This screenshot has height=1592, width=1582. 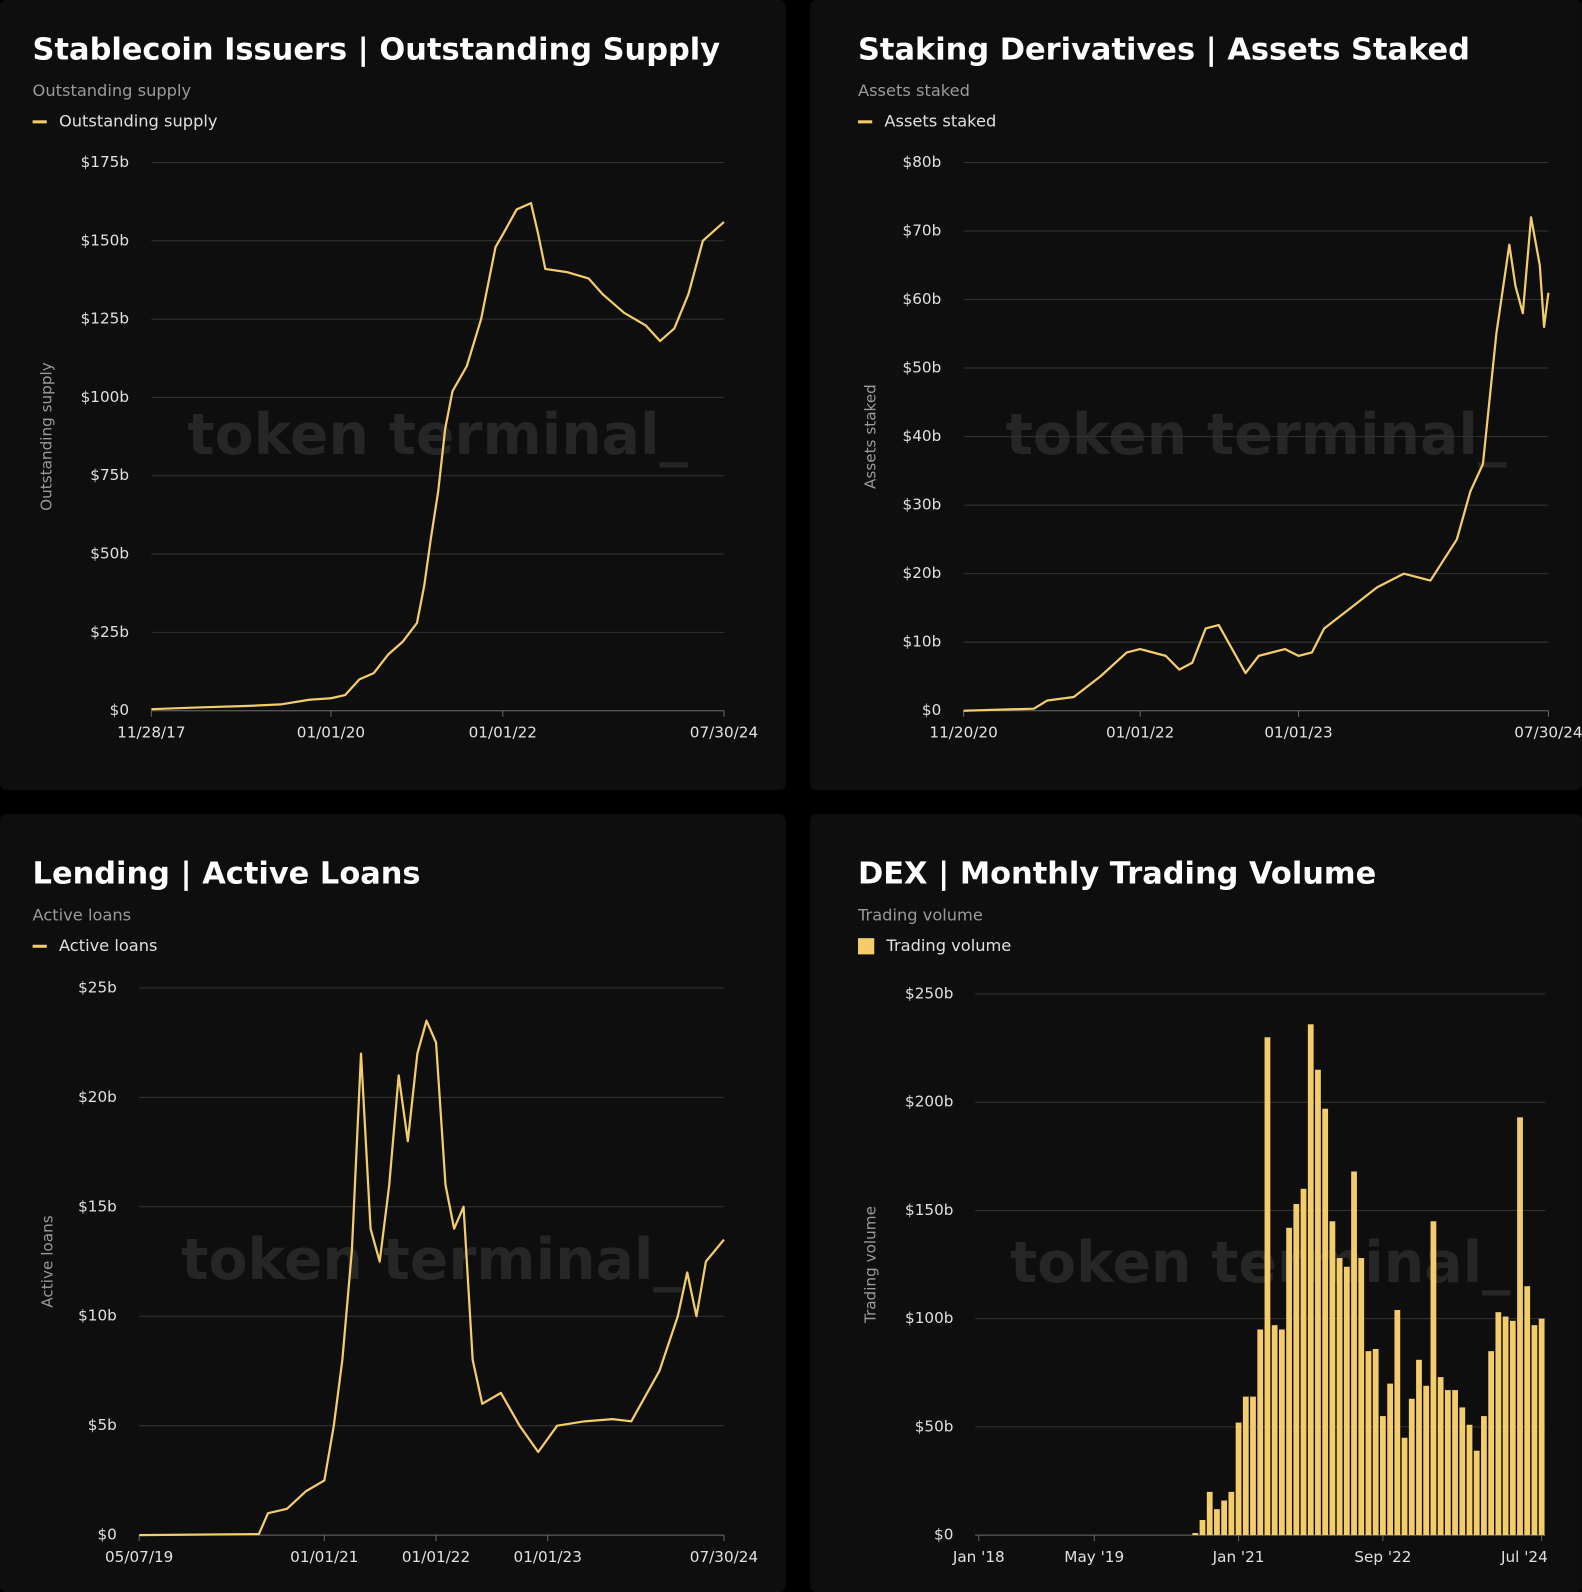 I want to click on chart-title: Stablecoin Issuers | Outstanding Supply, so click(x=377, y=49).